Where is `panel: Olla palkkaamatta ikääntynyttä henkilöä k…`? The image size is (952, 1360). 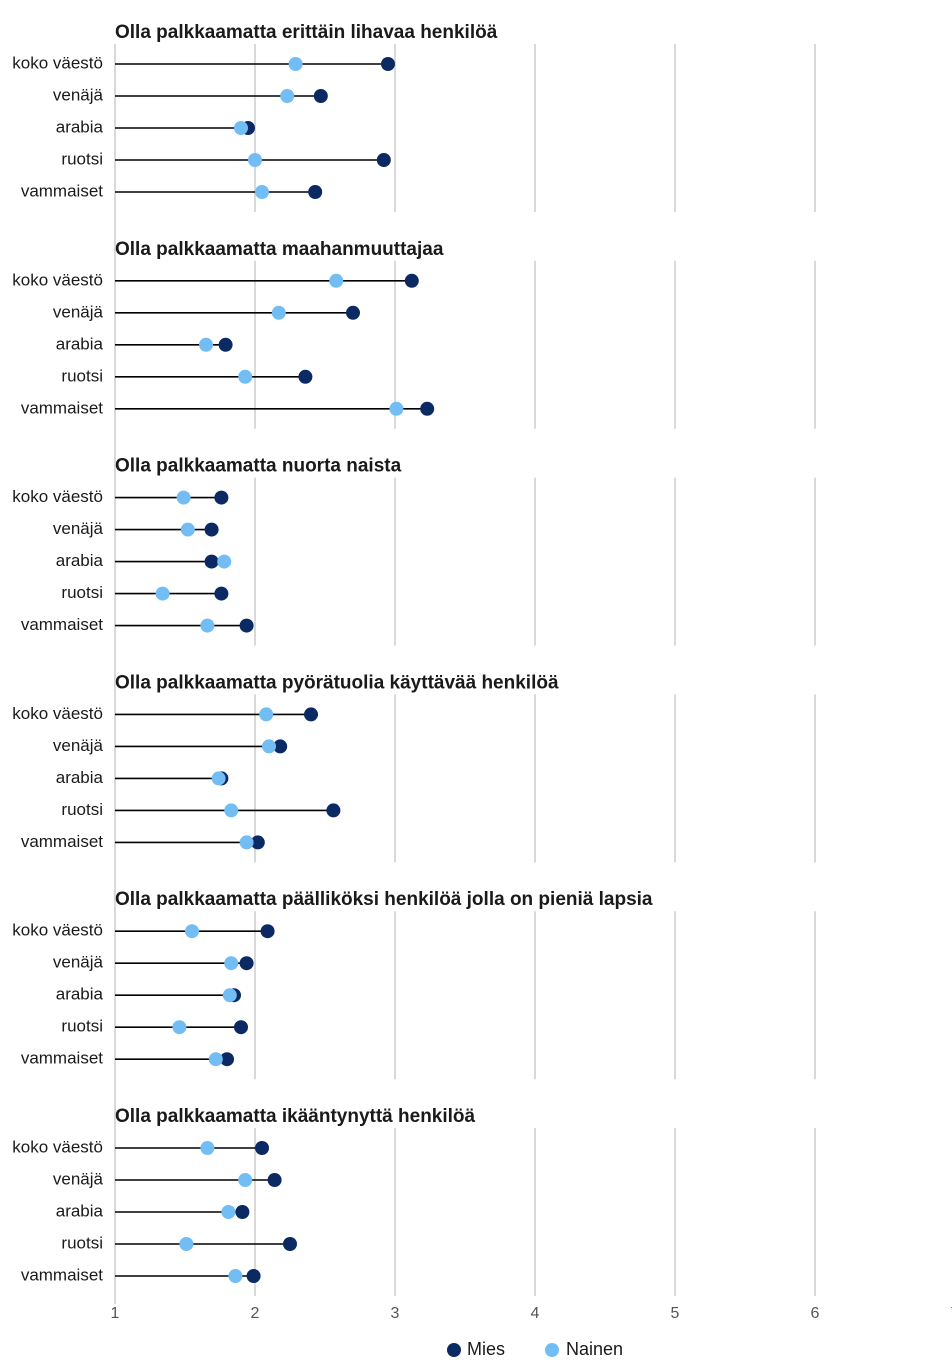
panel: Olla palkkaamatta ikääntynyttä henkilöä k… is located at coordinates (243, 1195).